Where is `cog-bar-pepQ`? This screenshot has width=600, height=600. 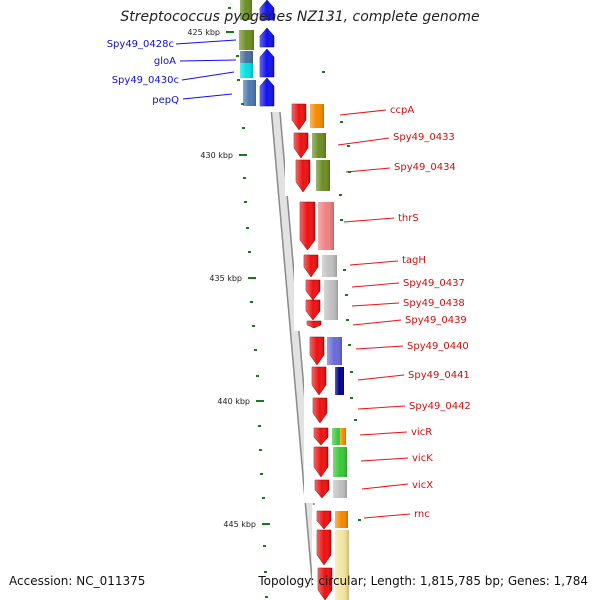
cog-bar-pepQ is located at coordinates (249, 93).